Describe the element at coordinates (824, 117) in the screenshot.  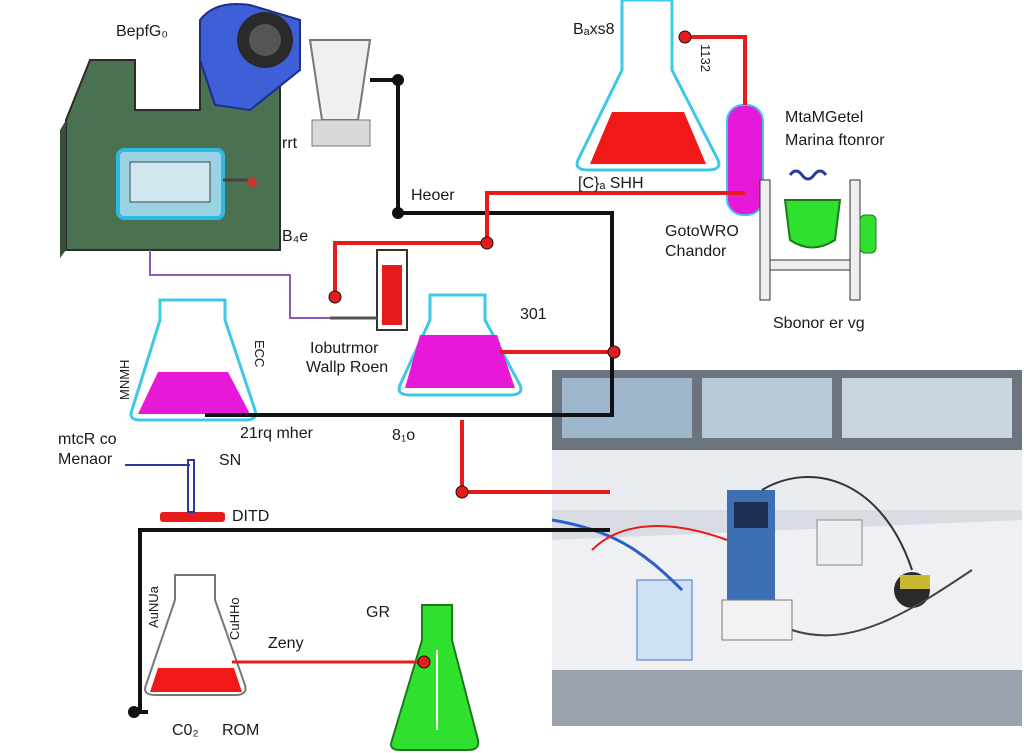
I see `label-metal-1: MtaMGetel` at that location.